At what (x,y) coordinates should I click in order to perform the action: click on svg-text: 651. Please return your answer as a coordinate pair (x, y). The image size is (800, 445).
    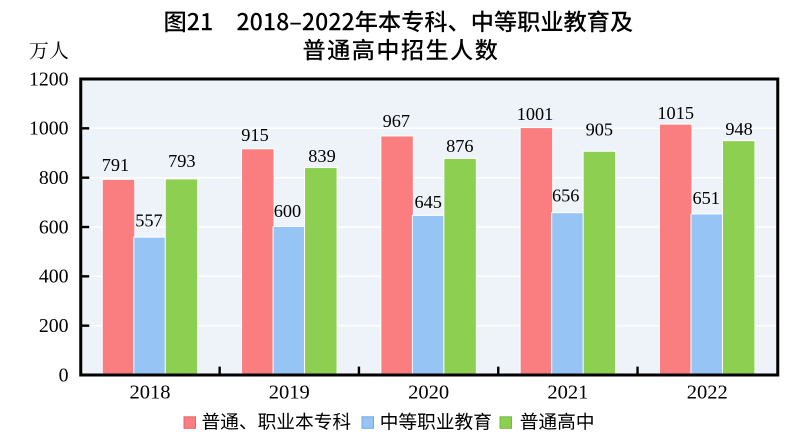
    Looking at the image, I should click on (705, 198).